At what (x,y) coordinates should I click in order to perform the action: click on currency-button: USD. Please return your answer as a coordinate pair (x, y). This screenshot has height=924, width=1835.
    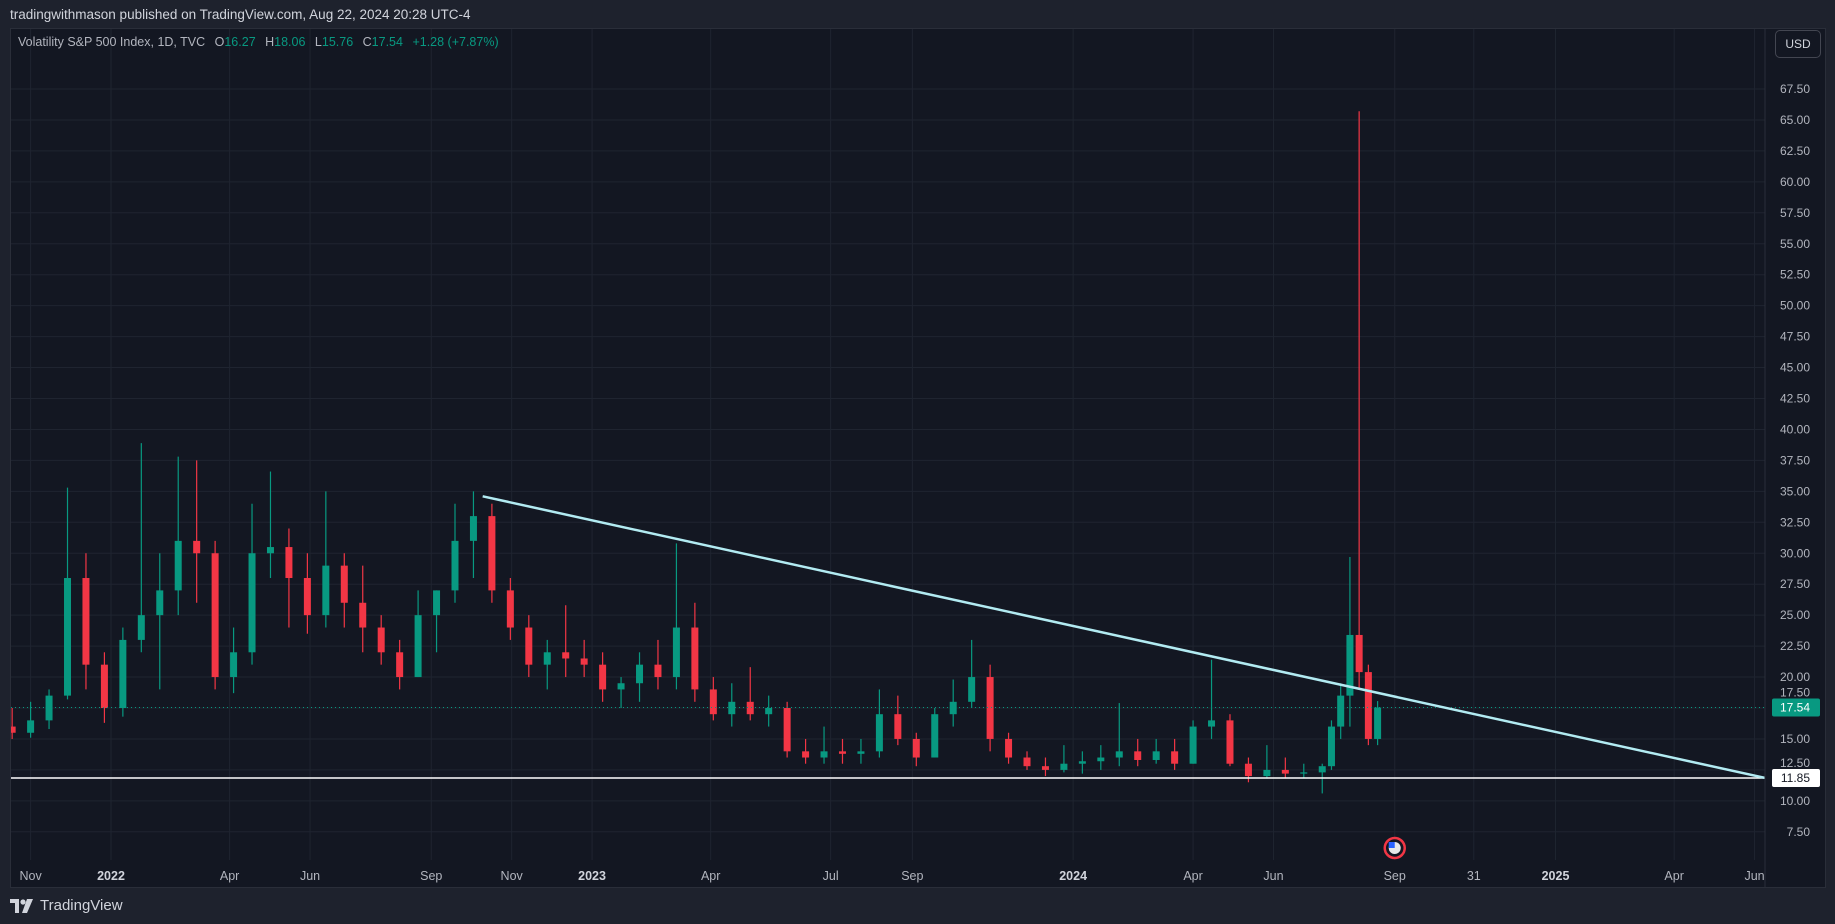
    Looking at the image, I should click on (1798, 44).